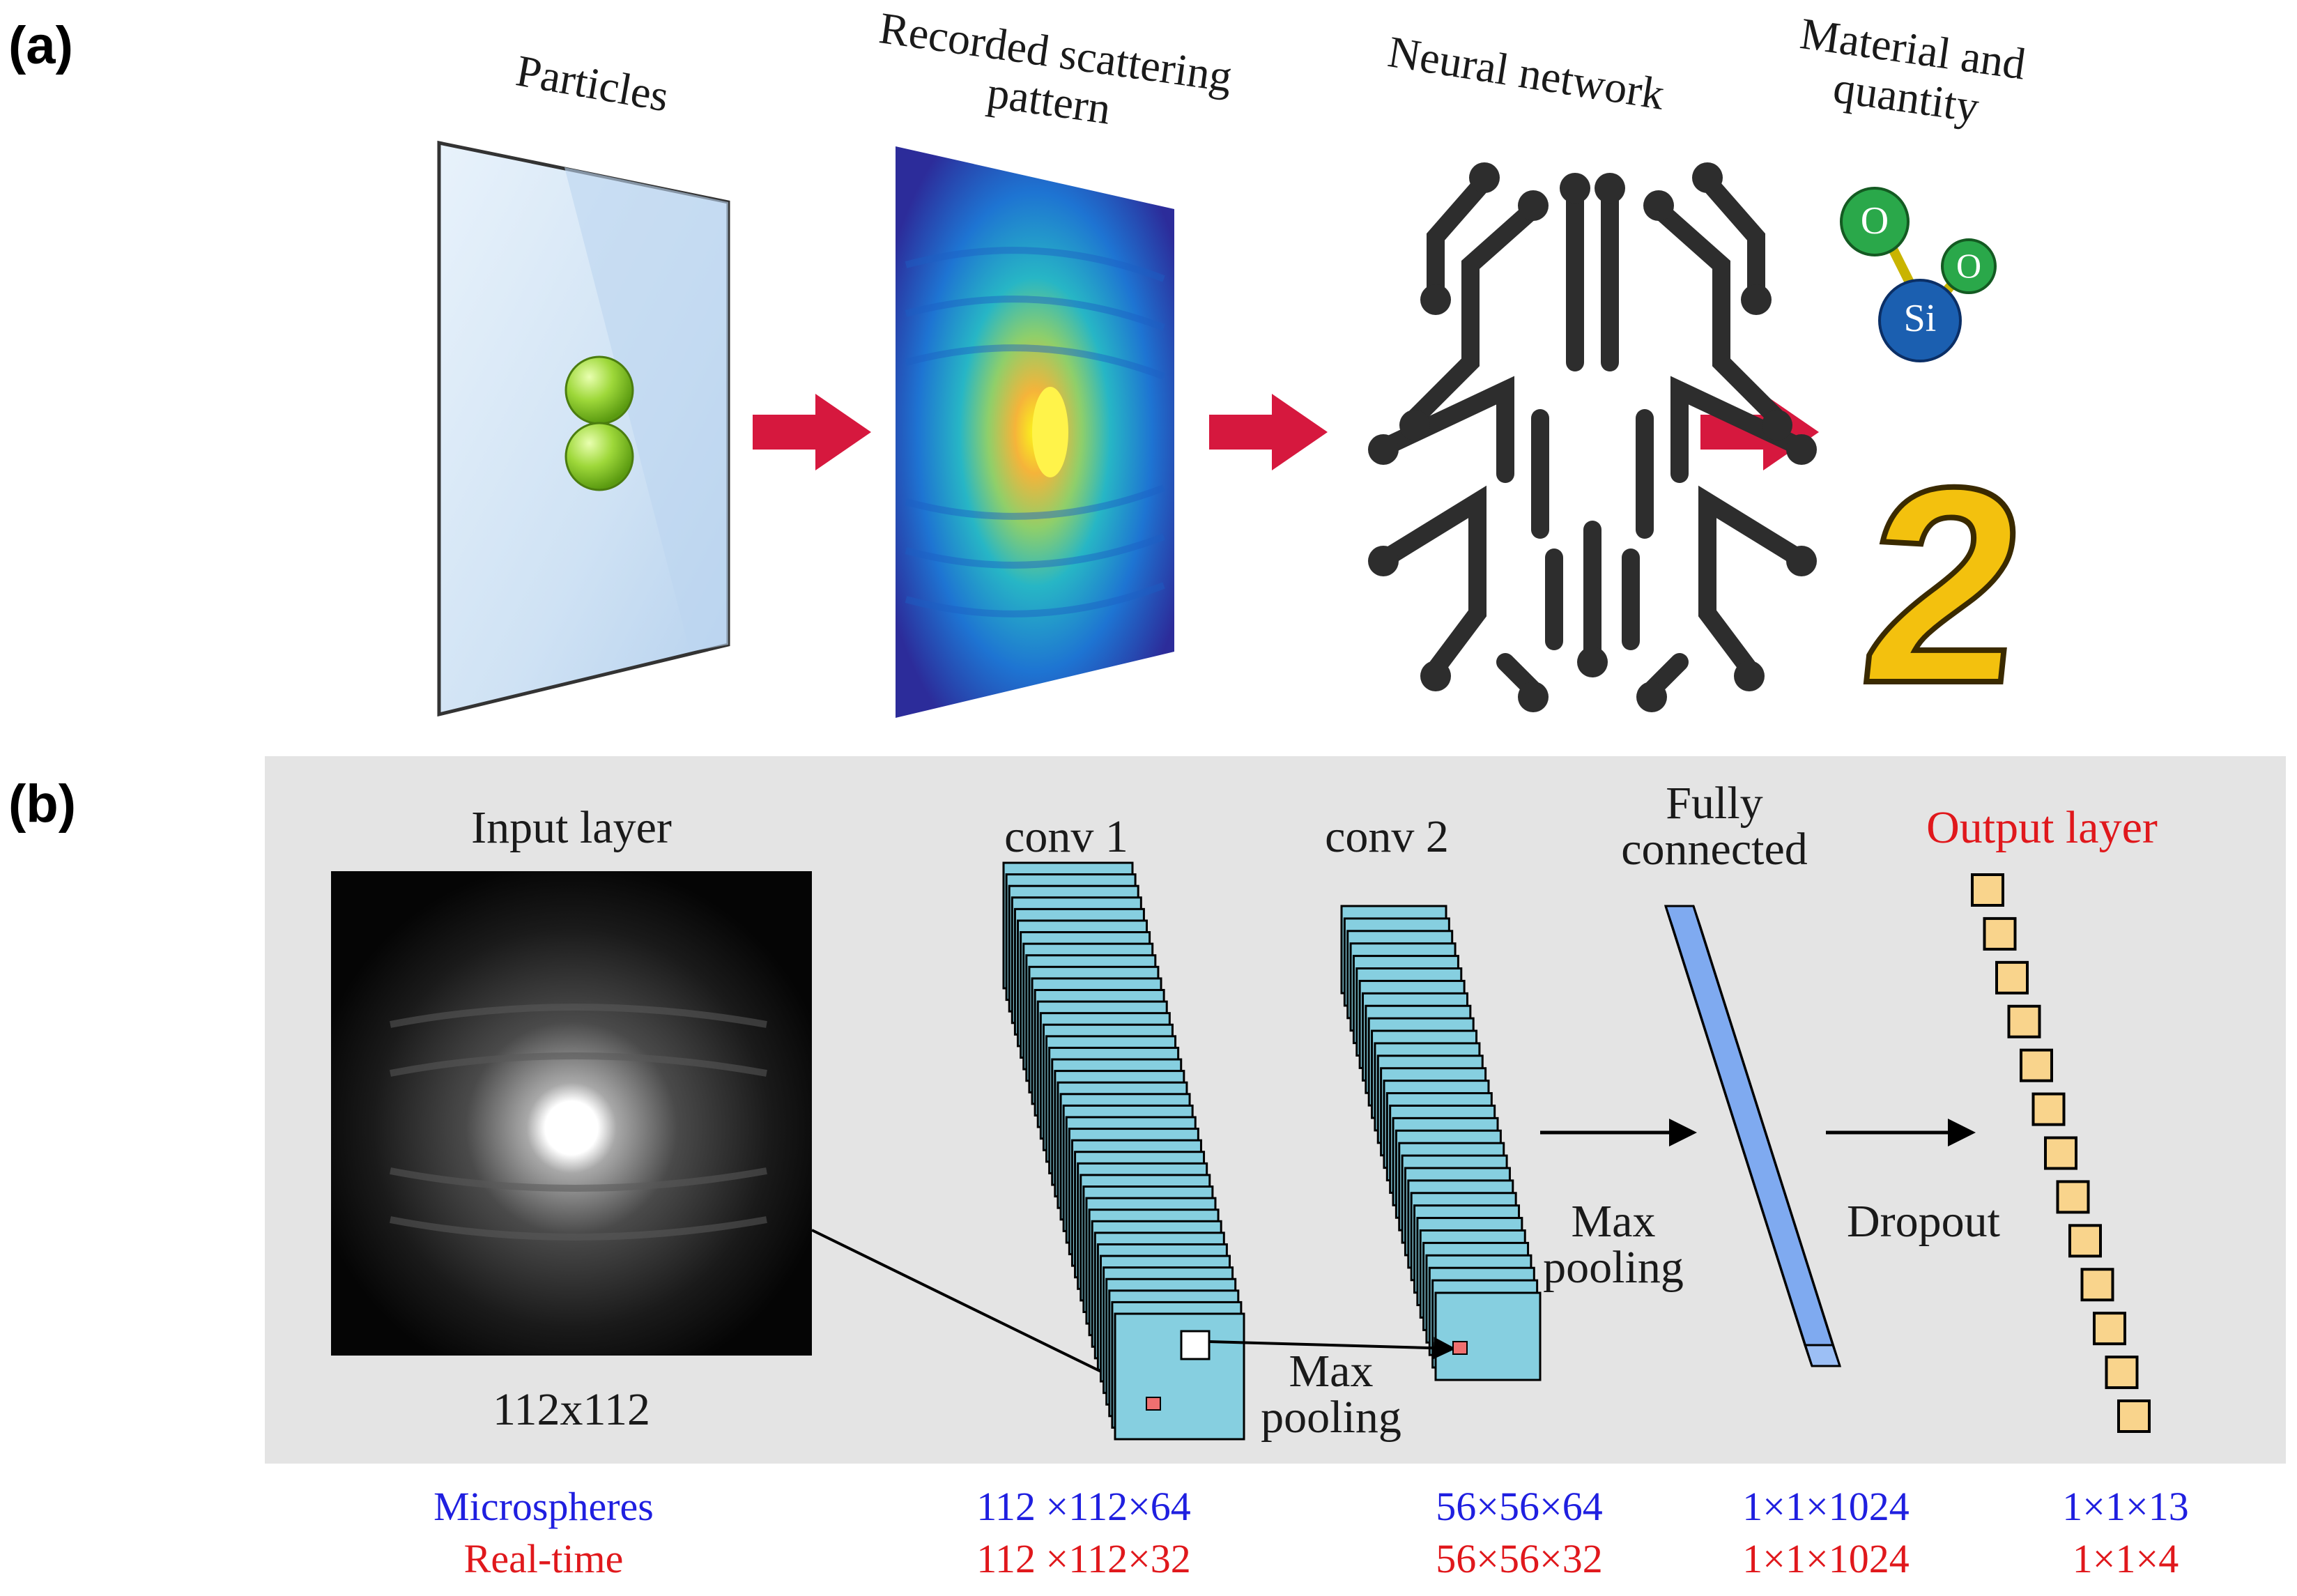 This screenshot has width=2297, height=1596. I want to click on output-layer-label: Output layer, so click(2042, 828).